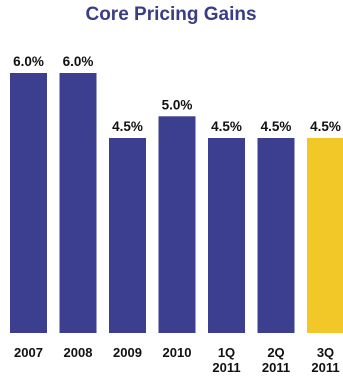 This screenshot has width=343, height=378. What do you see at coordinates (170, 14) in the screenshot?
I see `chart-title: Core Pricing Gains` at bounding box center [170, 14].